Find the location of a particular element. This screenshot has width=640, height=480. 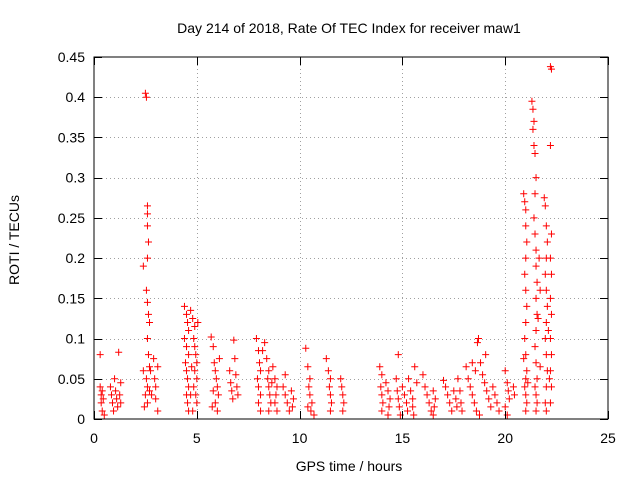

x-tick-label: 15 is located at coordinates (403, 438).